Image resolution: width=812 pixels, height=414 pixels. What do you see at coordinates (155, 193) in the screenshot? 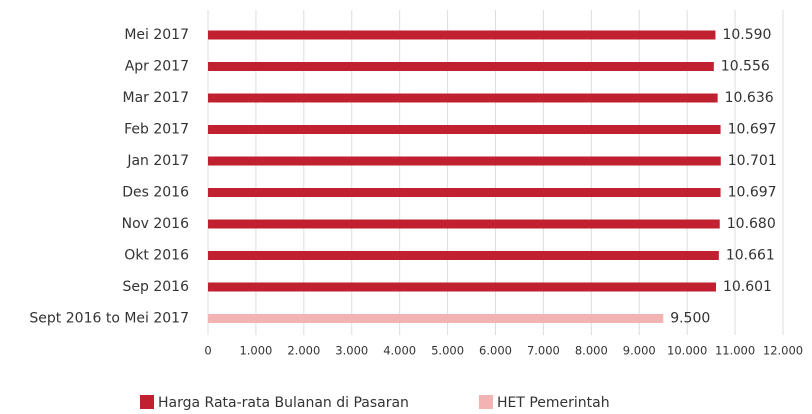
I see `y-tick-label: Des 2016` at bounding box center [155, 193].